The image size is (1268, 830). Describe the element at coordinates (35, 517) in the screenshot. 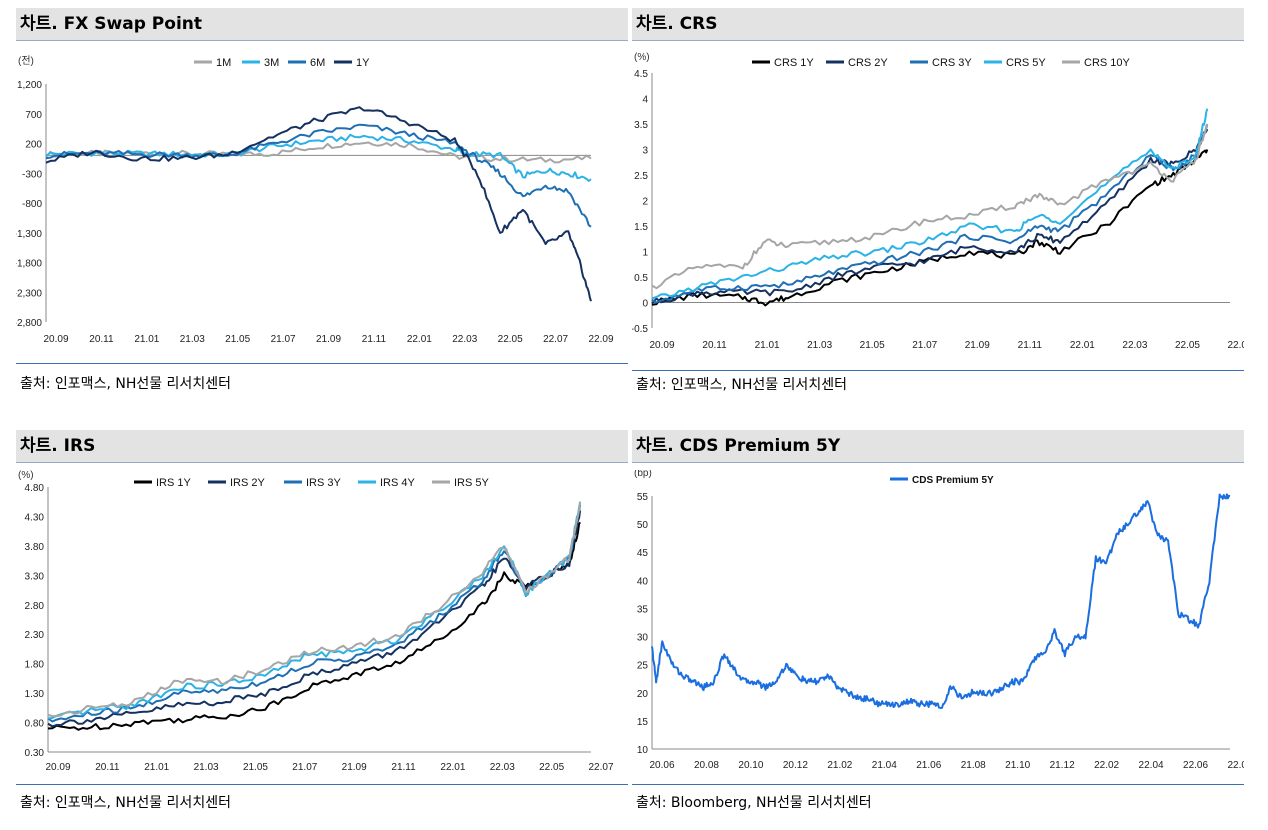

I see `y-tick-label: 4.30` at that location.